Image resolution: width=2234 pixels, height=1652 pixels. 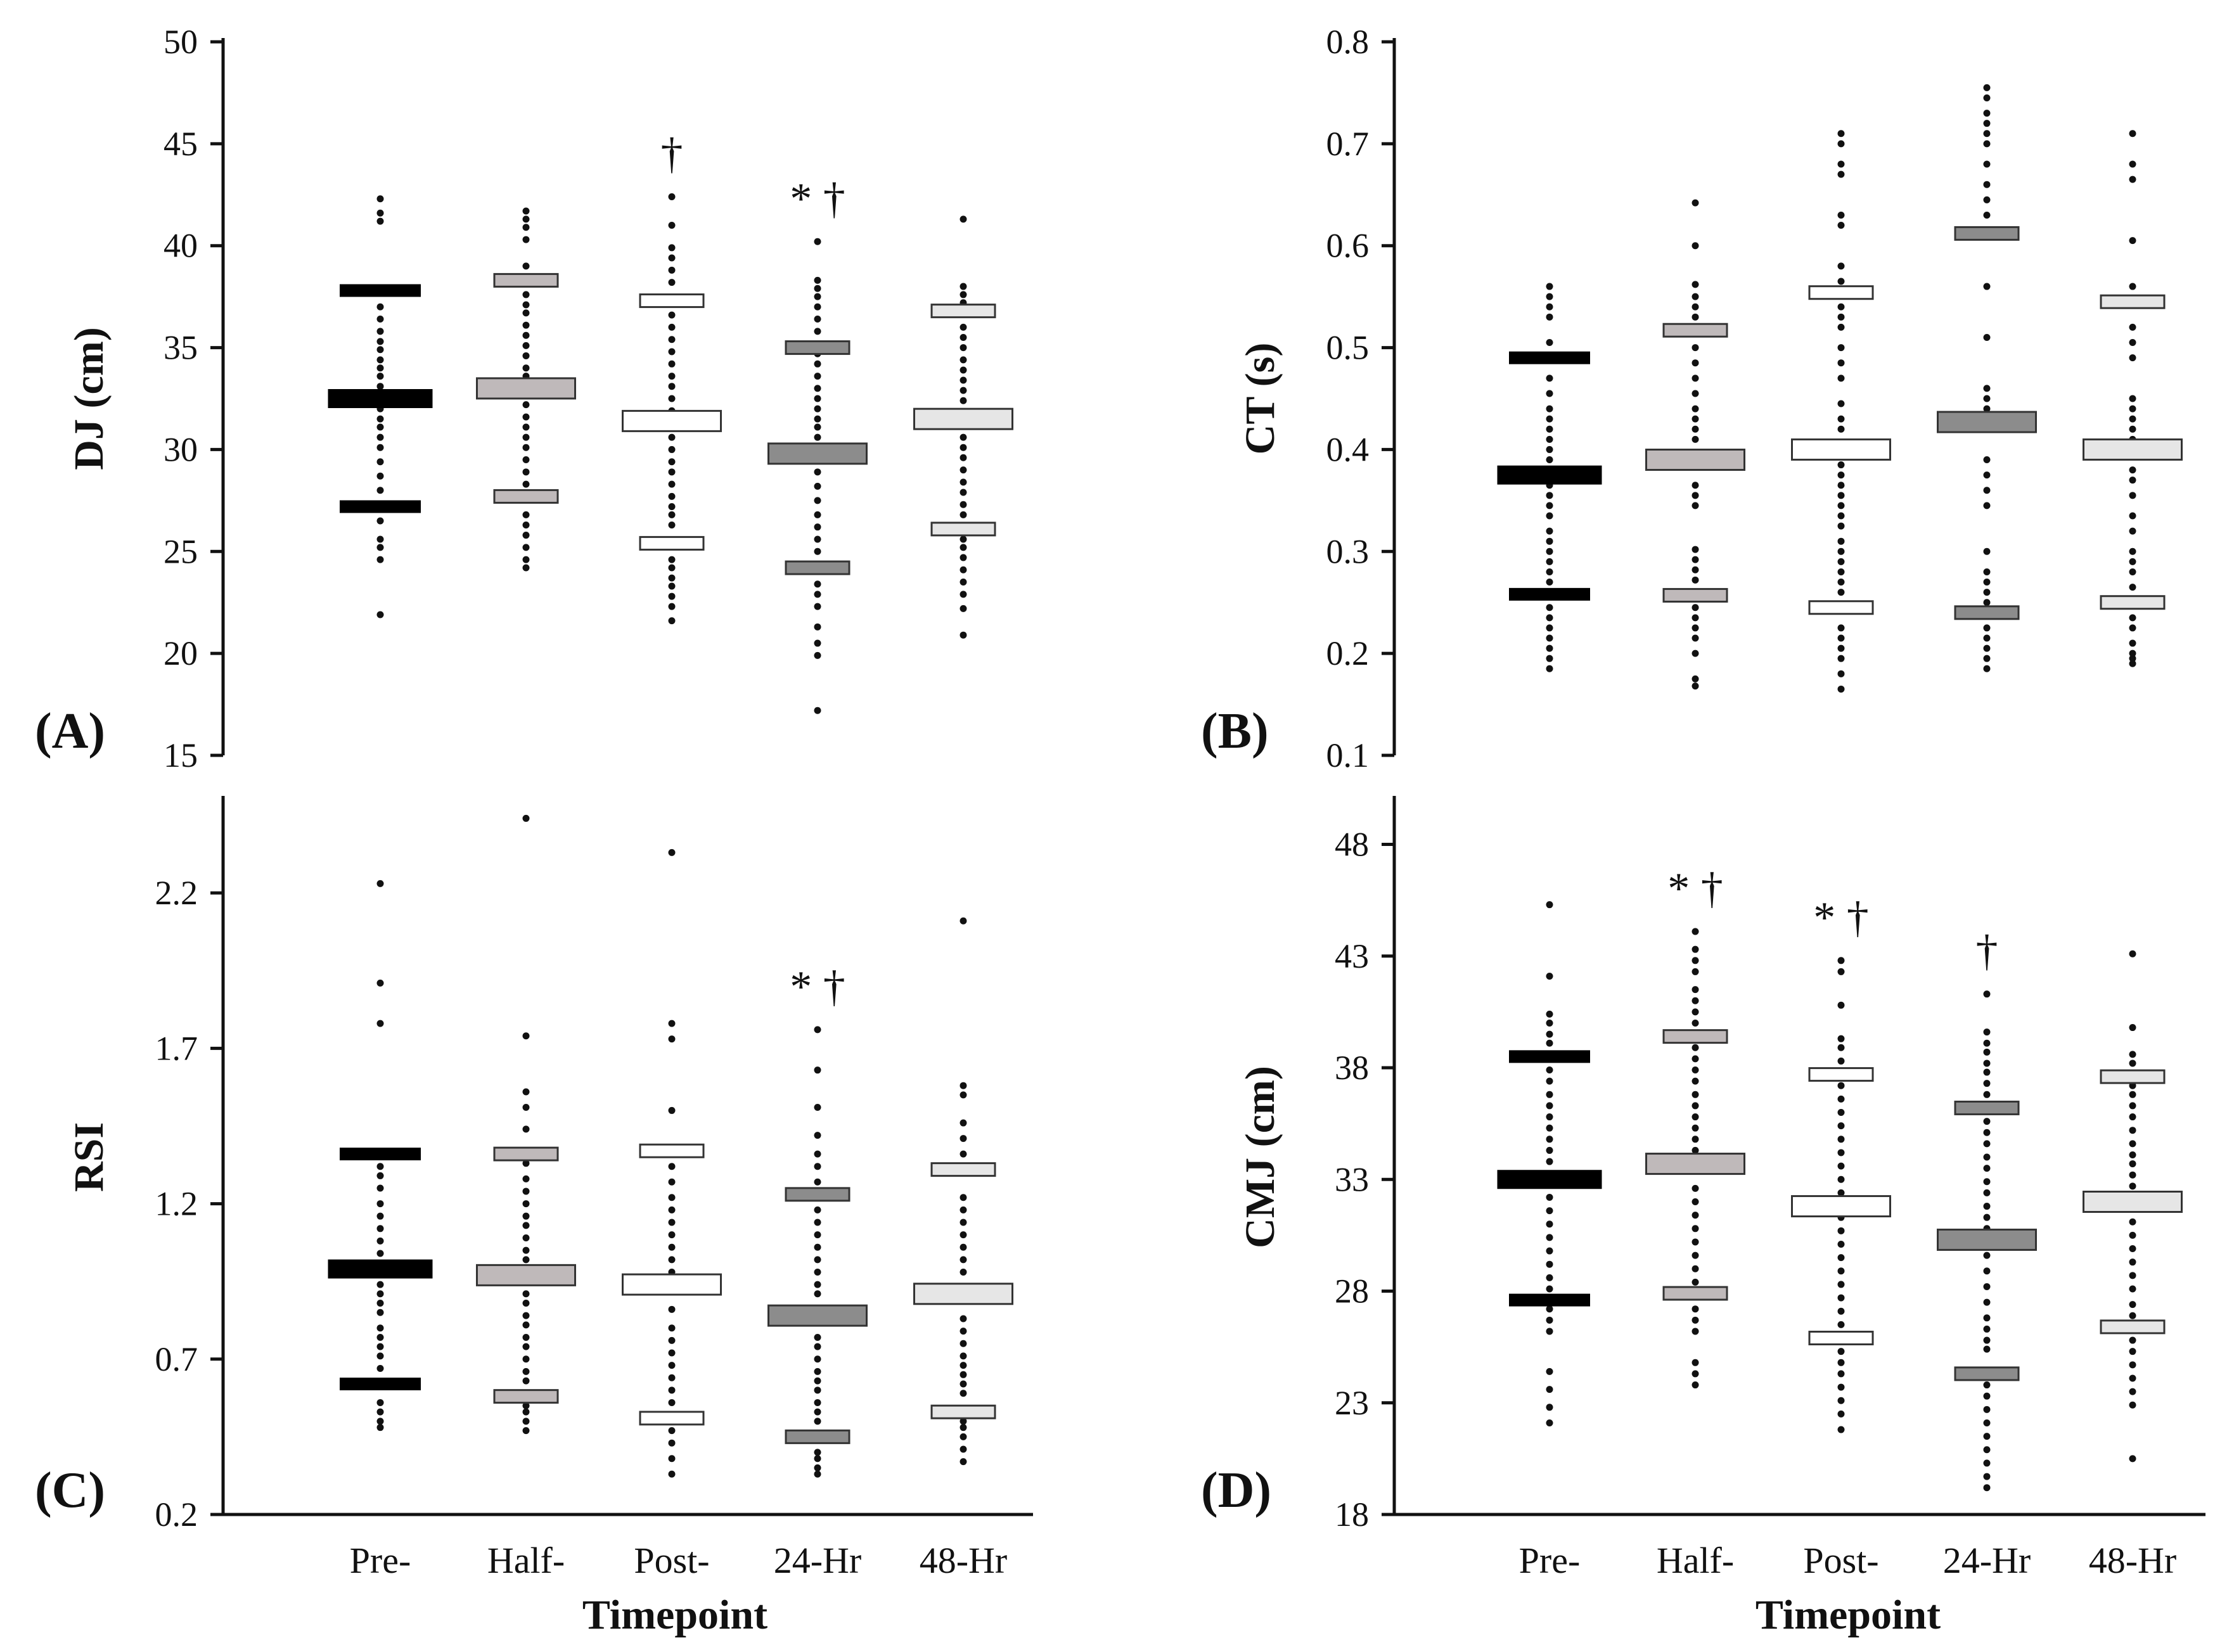 I want to click on y-tick-label: 0.7, so click(x=176, y=1359).